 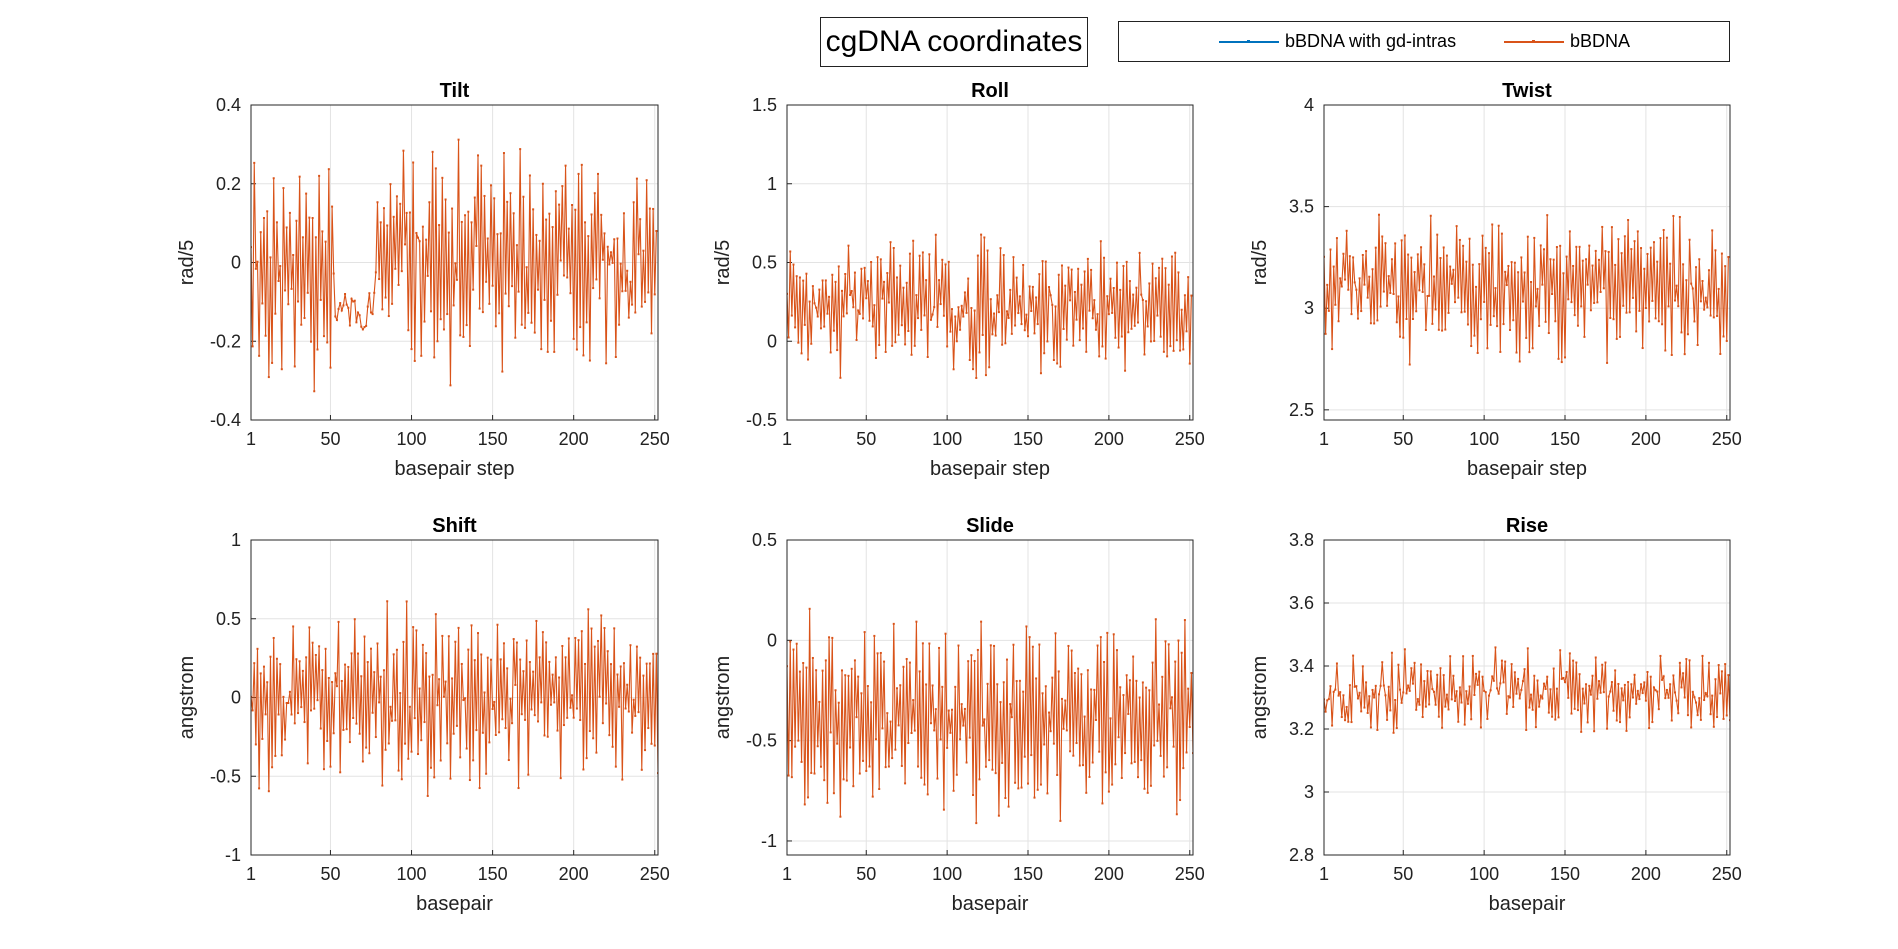 What do you see at coordinates (990, 904) in the screenshot?
I see `x-axis-label: basepair` at bounding box center [990, 904].